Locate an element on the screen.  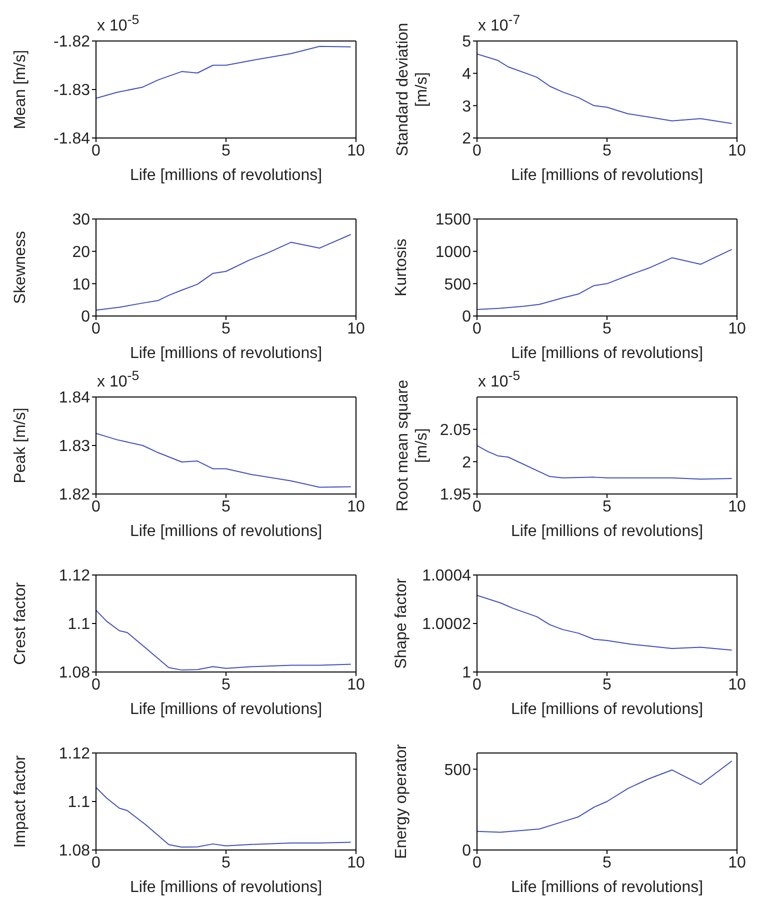
y-axis-title: Shape factor is located at coordinates (401, 623).